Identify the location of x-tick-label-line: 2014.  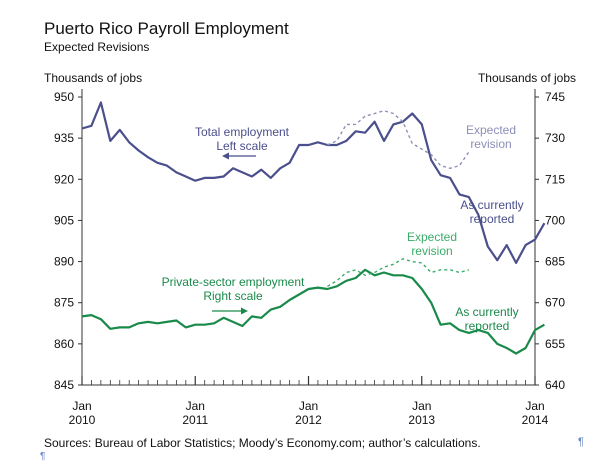
(535, 420).